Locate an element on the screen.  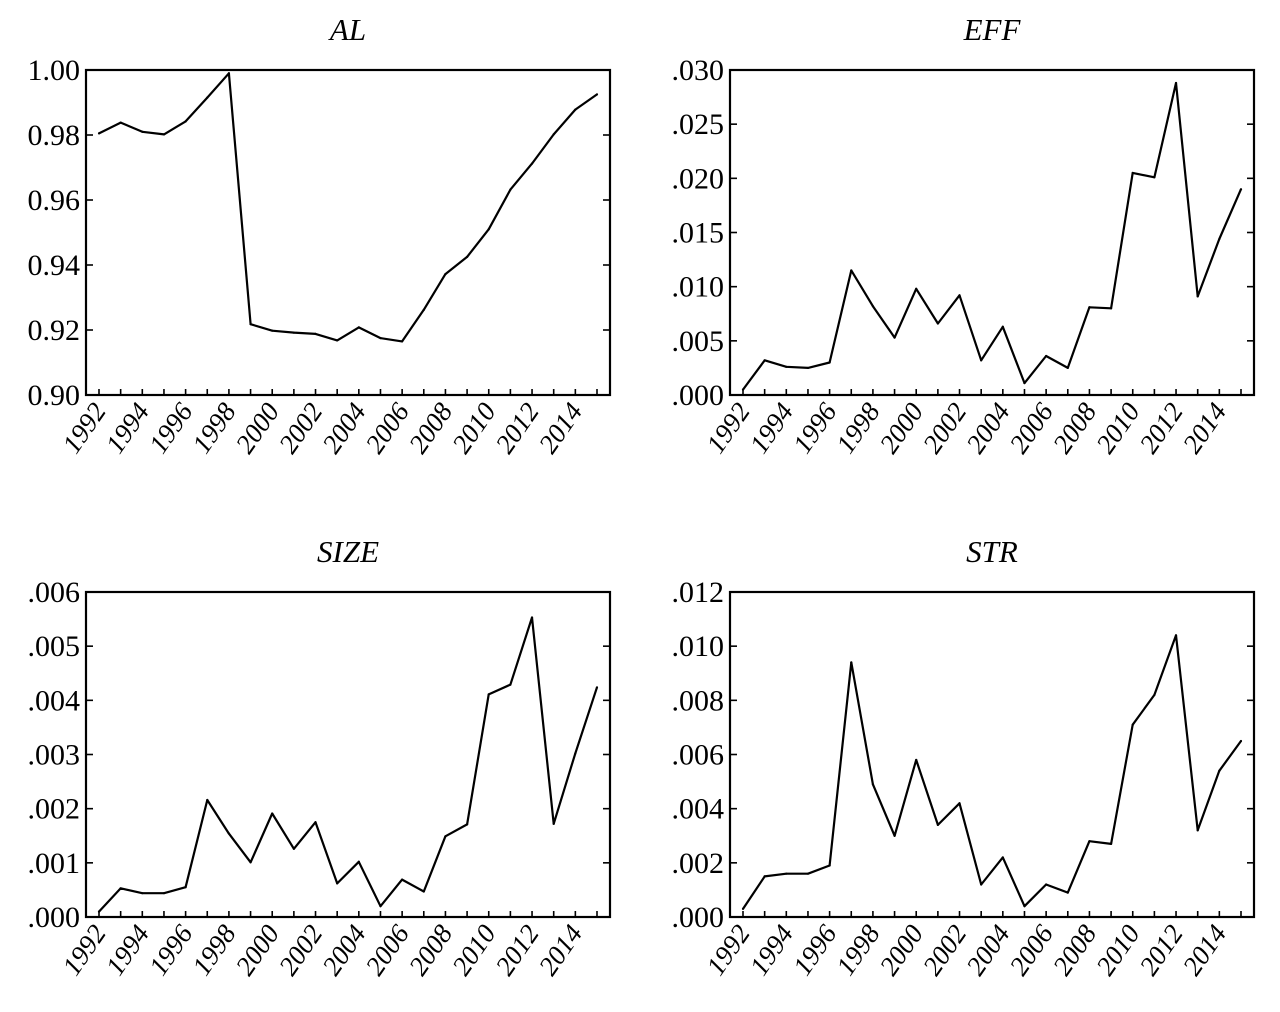
y-tick-label: .025 is located at coordinates (698, 124).